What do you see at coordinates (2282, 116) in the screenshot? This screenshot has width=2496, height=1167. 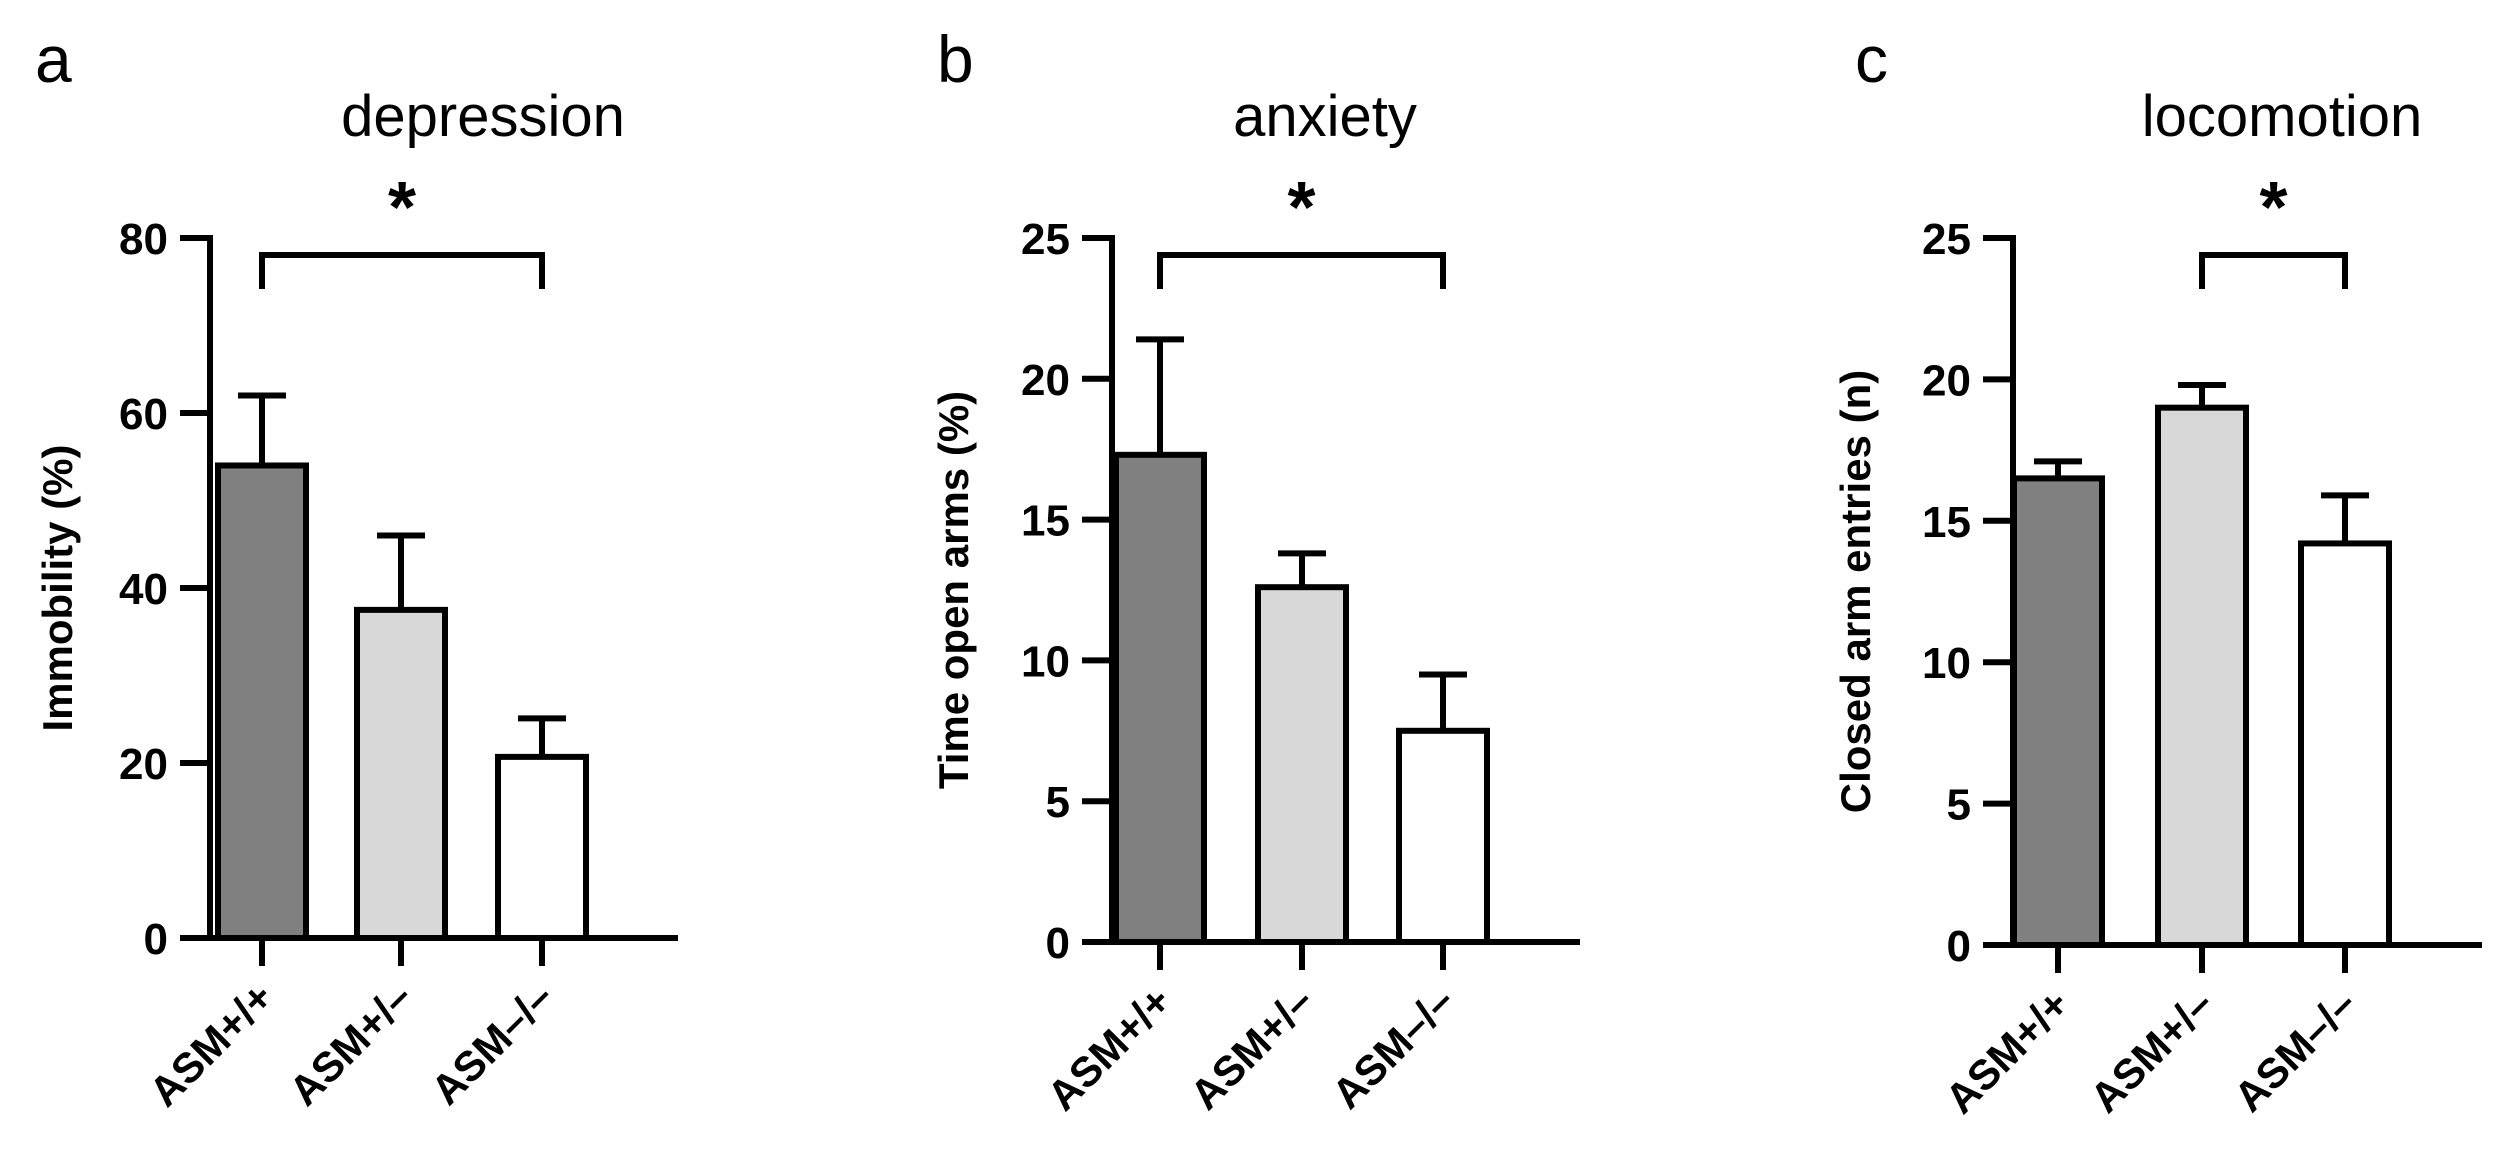 I see `panel-title-c: locomotion` at bounding box center [2282, 116].